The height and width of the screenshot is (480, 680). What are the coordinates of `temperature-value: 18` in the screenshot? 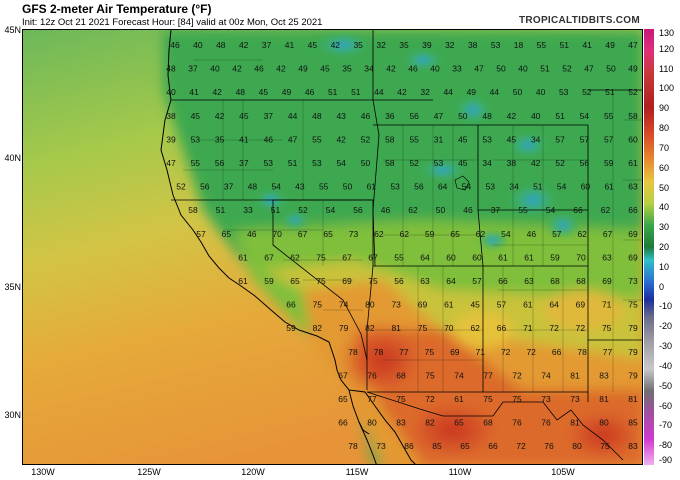 It's located at (519, 45).